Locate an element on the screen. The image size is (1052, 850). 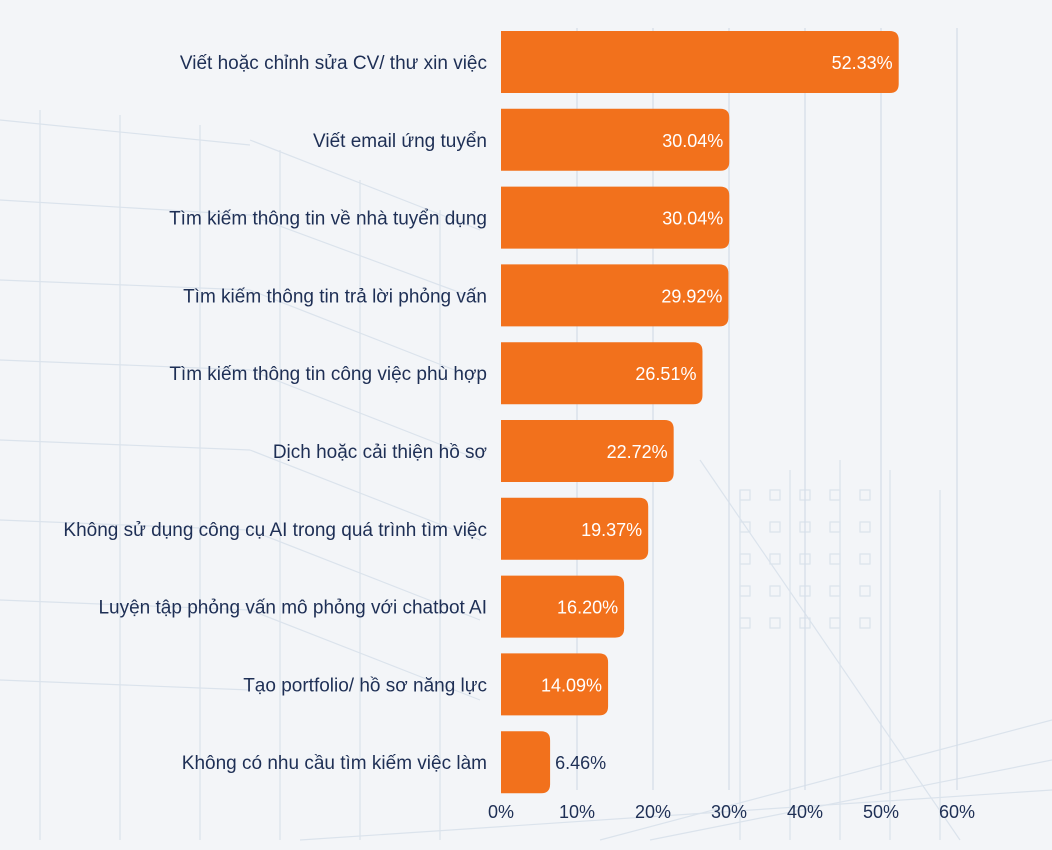
category-label: Tìm kiếm thông tin trả lời phỏng vấn is located at coordinates (335, 296).